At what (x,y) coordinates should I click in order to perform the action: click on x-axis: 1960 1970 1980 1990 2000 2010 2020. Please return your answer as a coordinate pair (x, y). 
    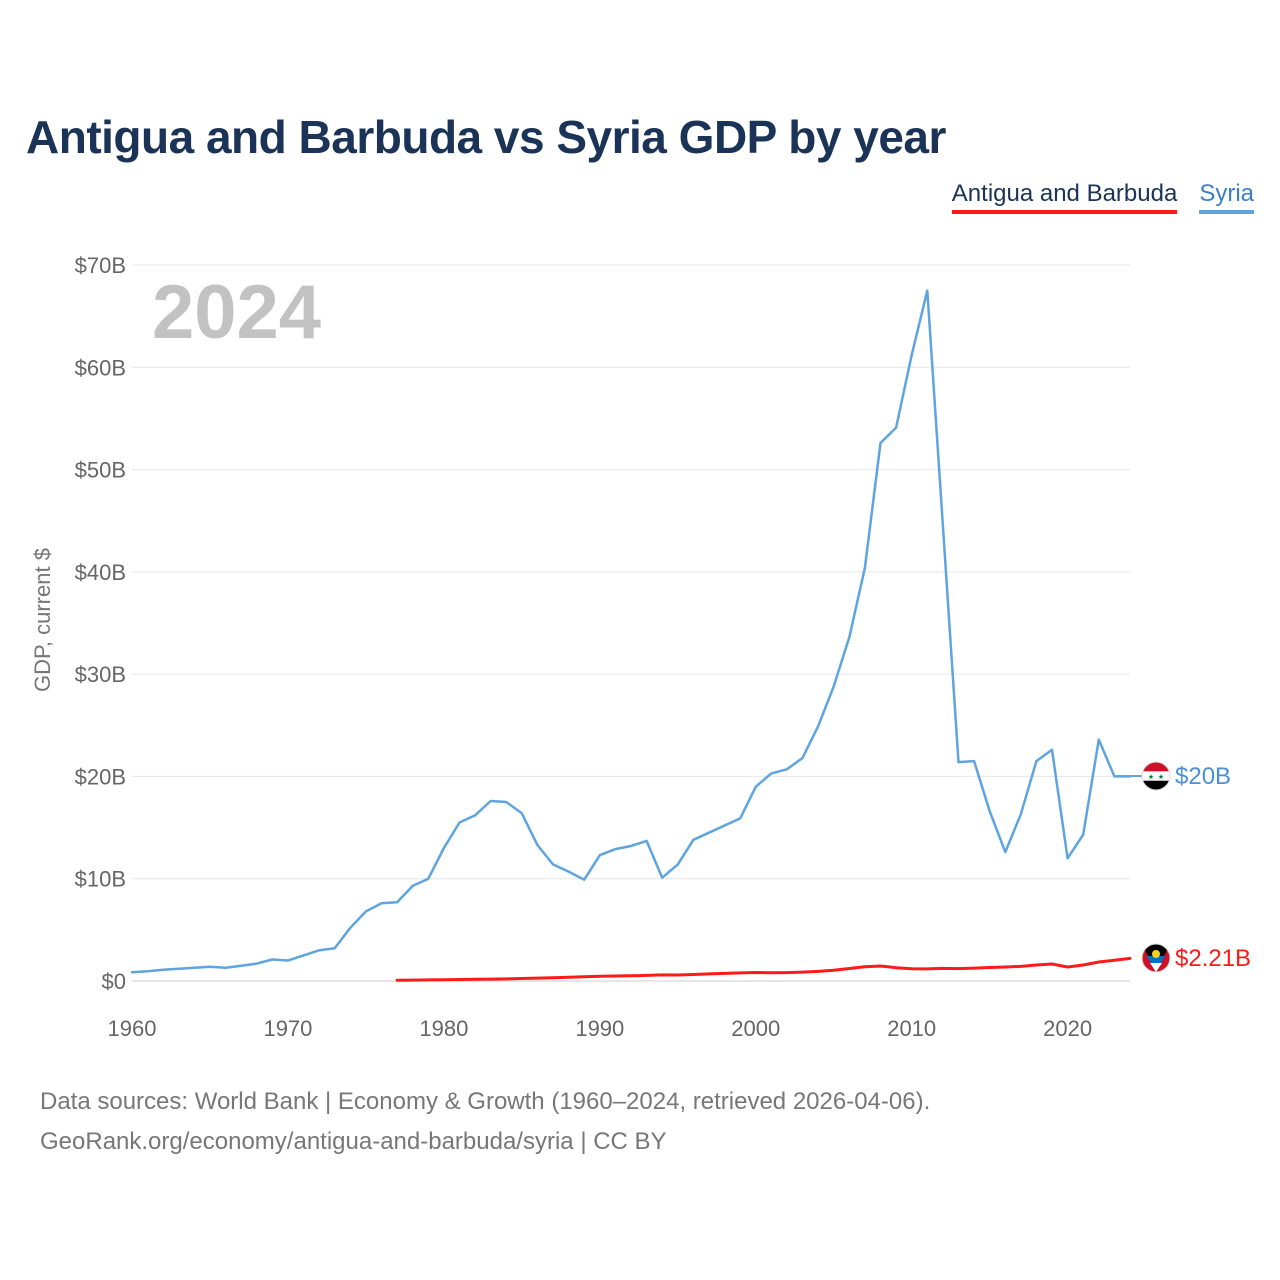
    Looking at the image, I should click on (600, 1028).